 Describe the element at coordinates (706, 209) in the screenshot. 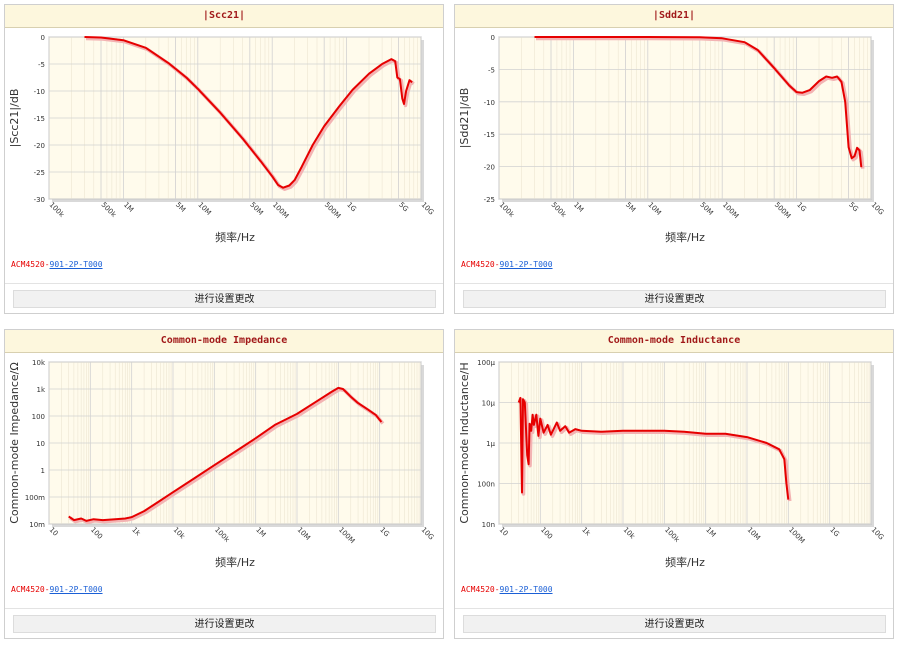

I see `x-tick-label: 50M` at that location.